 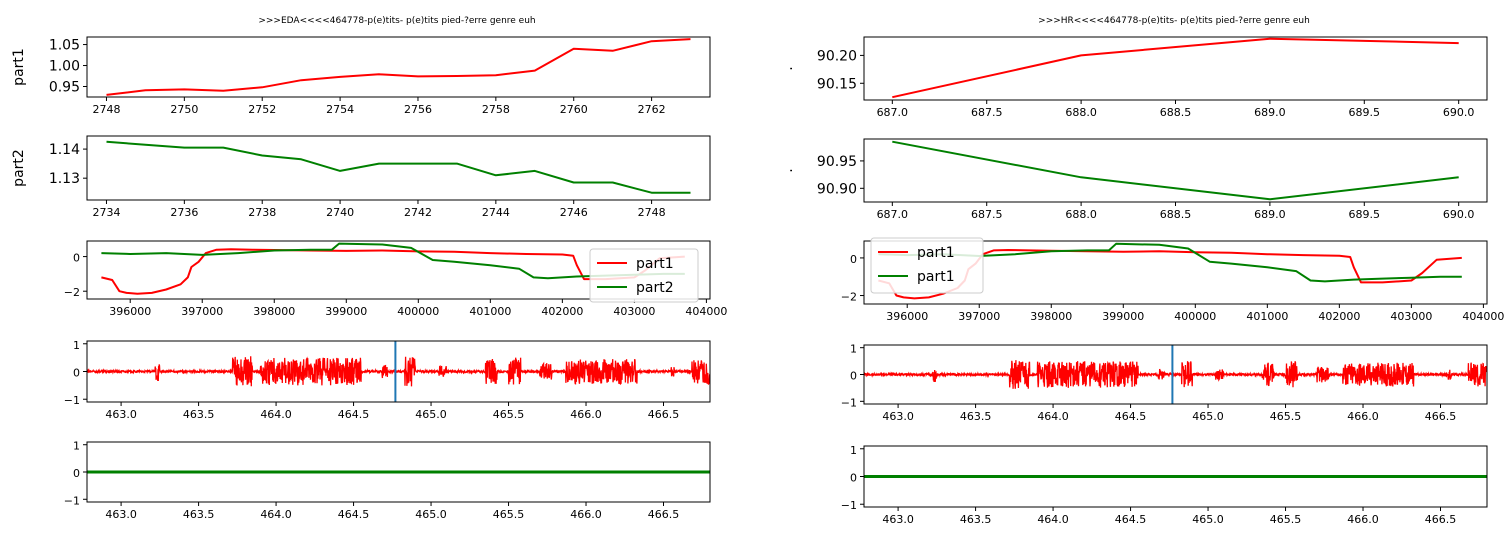 I want to click on y-tick-label: 90.90, so click(x=837, y=189).